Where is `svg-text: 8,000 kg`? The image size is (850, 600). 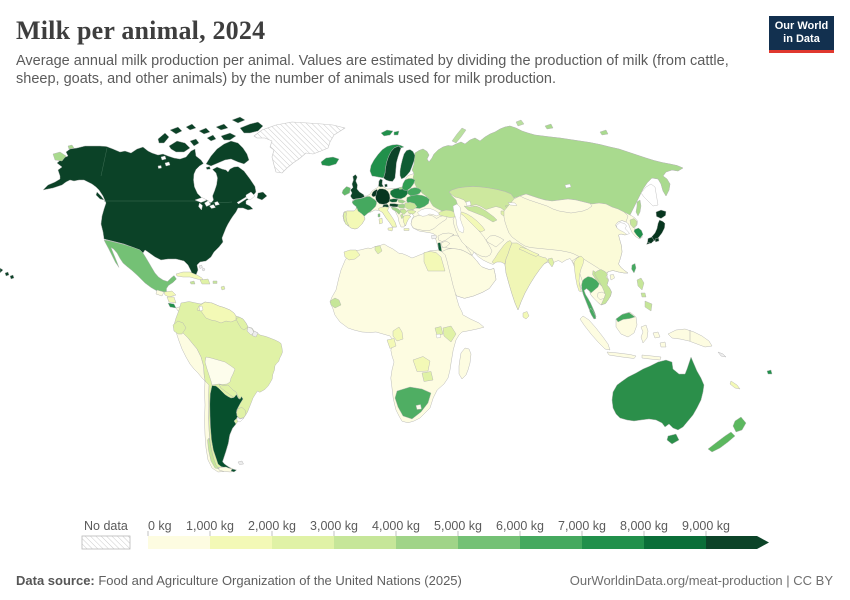
svg-text: 8,000 kg is located at coordinates (644, 526).